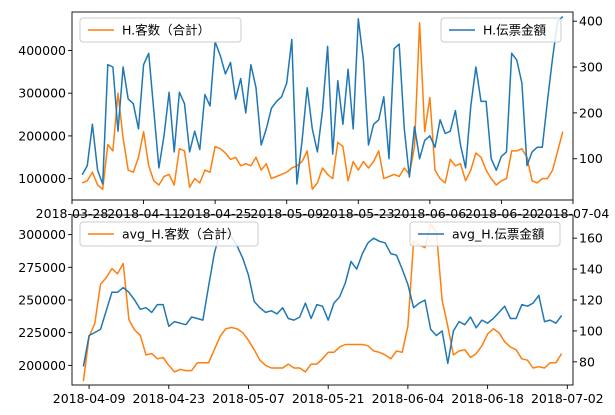 The image size is (615, 415). What do you see at coordinates (573, 213) in the screenshot?
I see `x-tick-label: 2018-07-04` at bounding box center [573, 213].